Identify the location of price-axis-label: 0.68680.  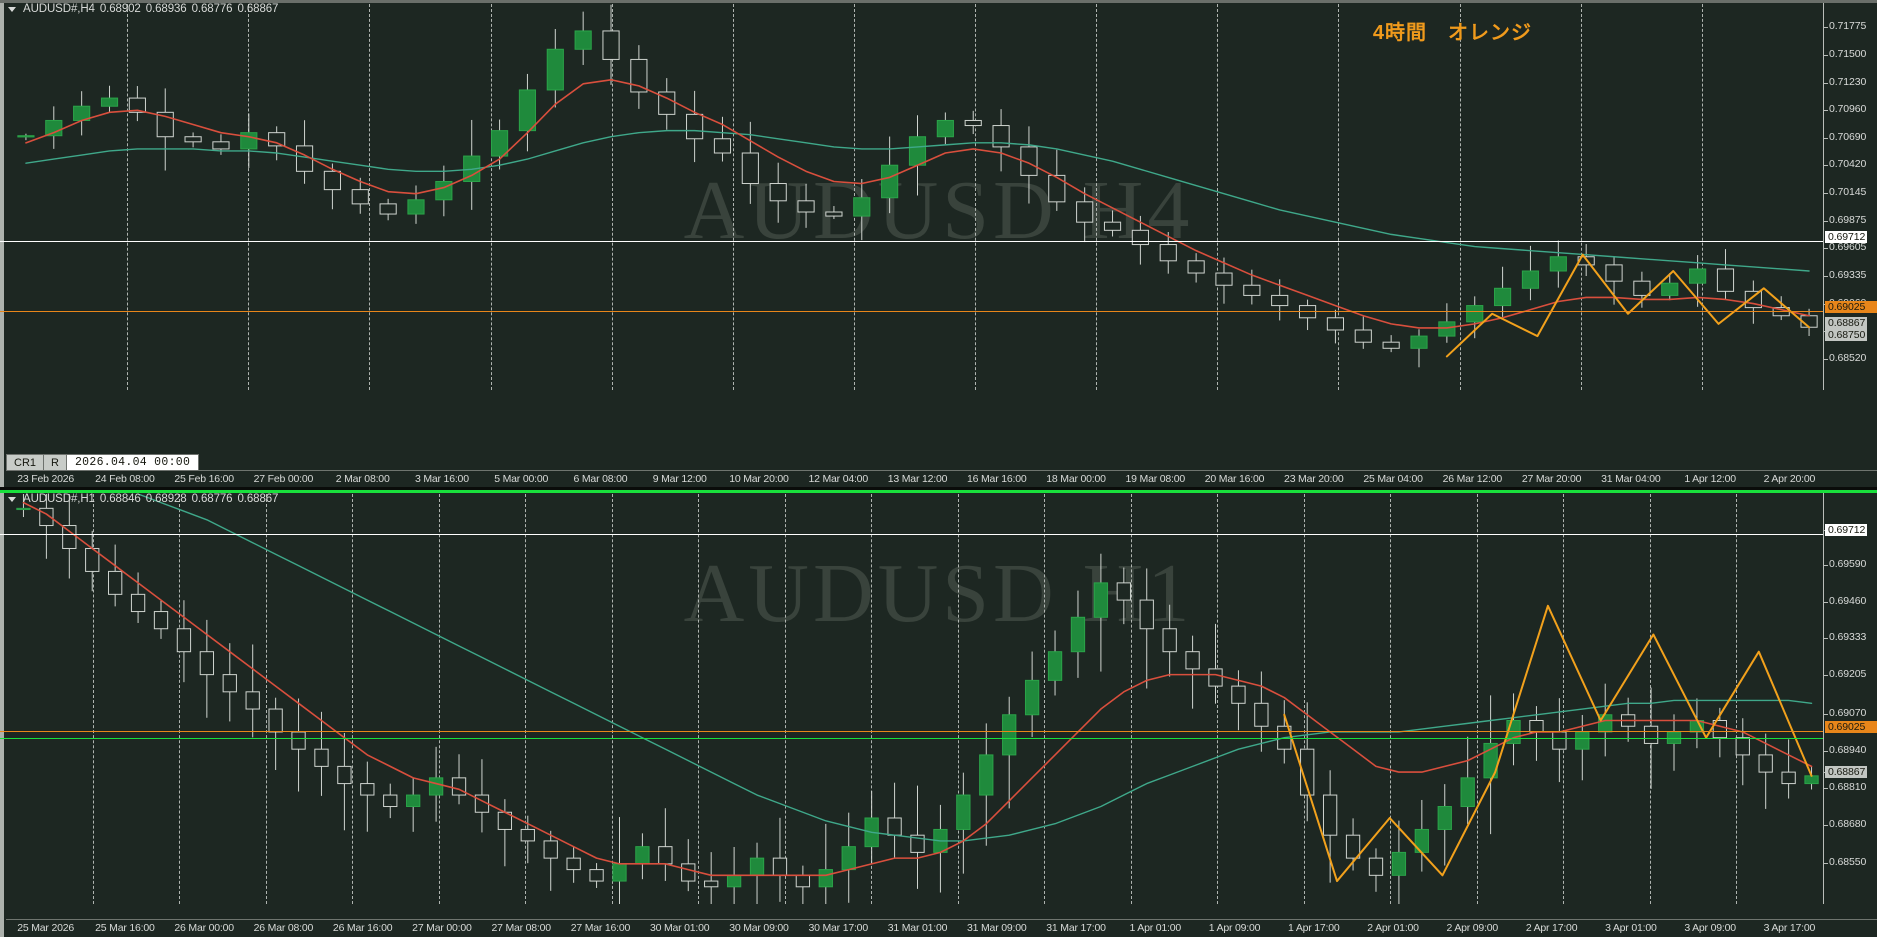
(1848, 824).